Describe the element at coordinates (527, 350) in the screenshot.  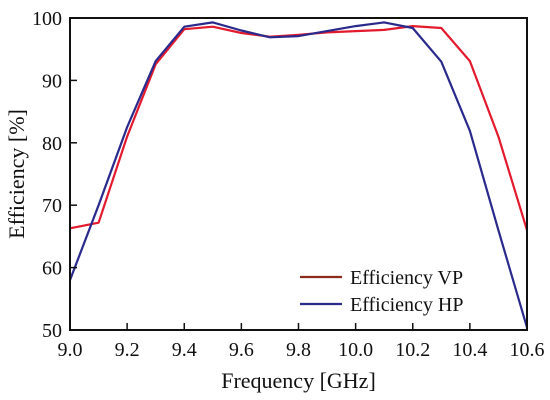
I see `x-tick-label: 10.6` at that location.